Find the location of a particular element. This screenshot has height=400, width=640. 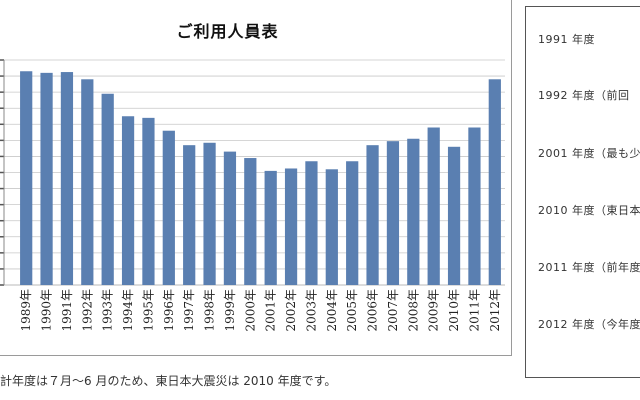

bar-2000年 is located at coordinates (250, 221).